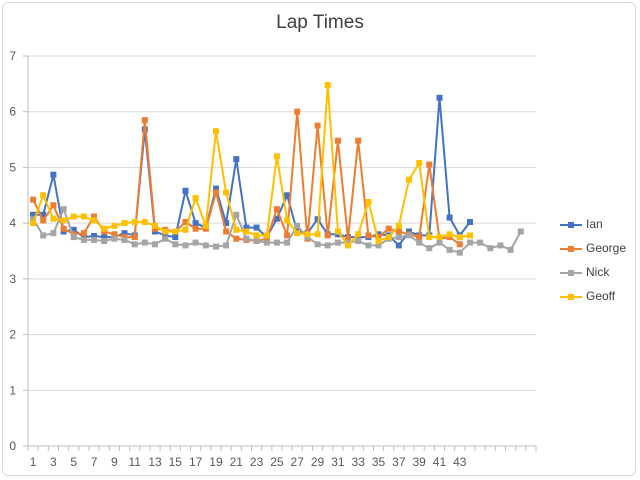 This screenshot has height=480, width=640. What do you see at coordinates (94, 462) in the screenshot?
I see `x-tick-label: 7` at bounding box center [94, 462].